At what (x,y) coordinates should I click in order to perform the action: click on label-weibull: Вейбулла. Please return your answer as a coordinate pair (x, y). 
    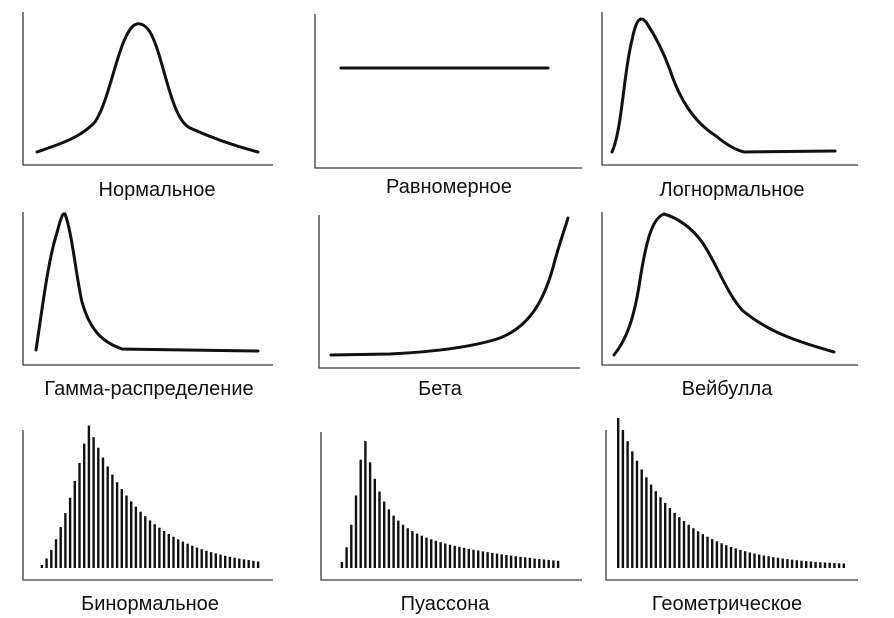
    Looking at the image, I should click on (727, 389).